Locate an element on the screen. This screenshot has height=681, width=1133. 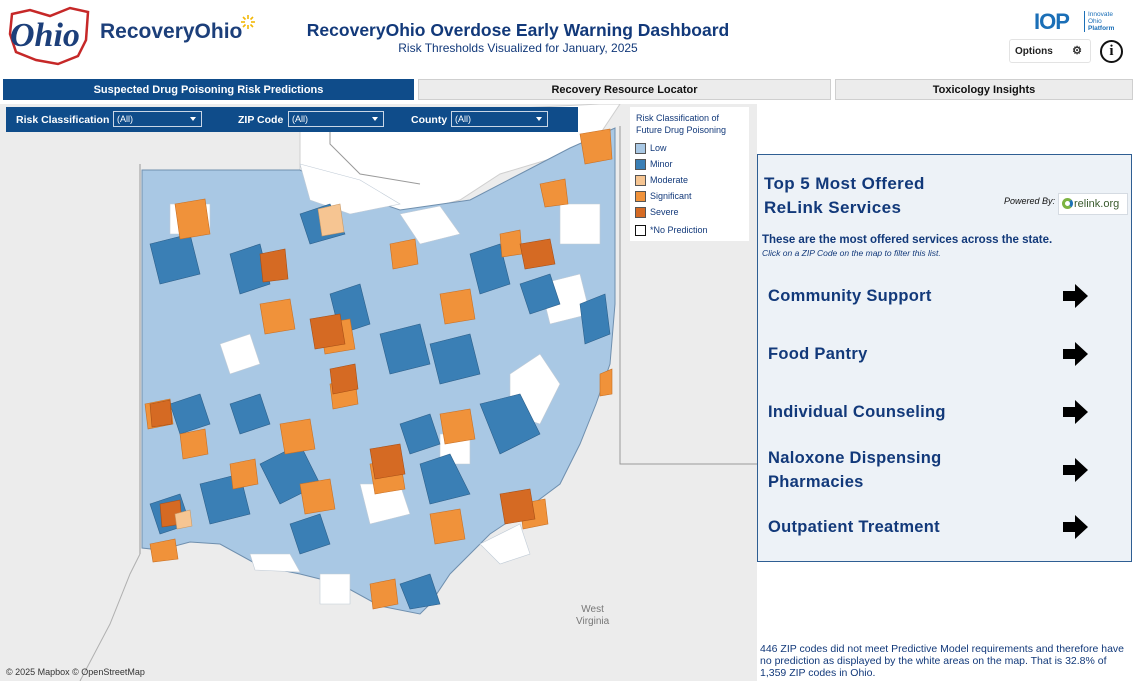
map-region-label: West Virginia is located at coordinates (592, 616).